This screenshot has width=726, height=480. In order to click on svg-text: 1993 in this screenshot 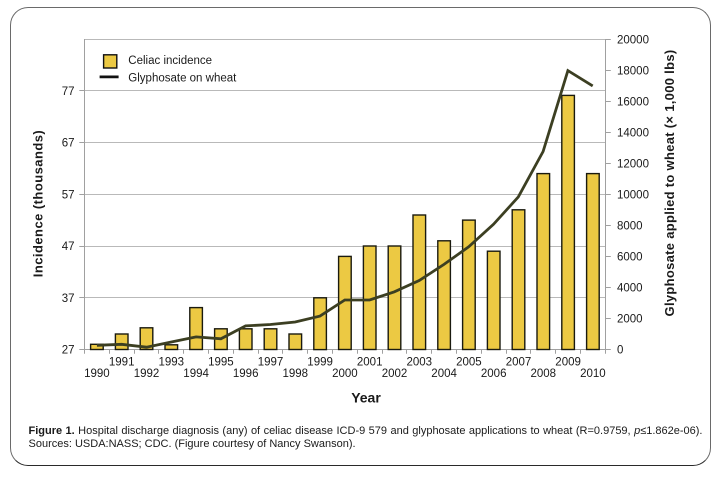, I will do `click(172, 363)`.